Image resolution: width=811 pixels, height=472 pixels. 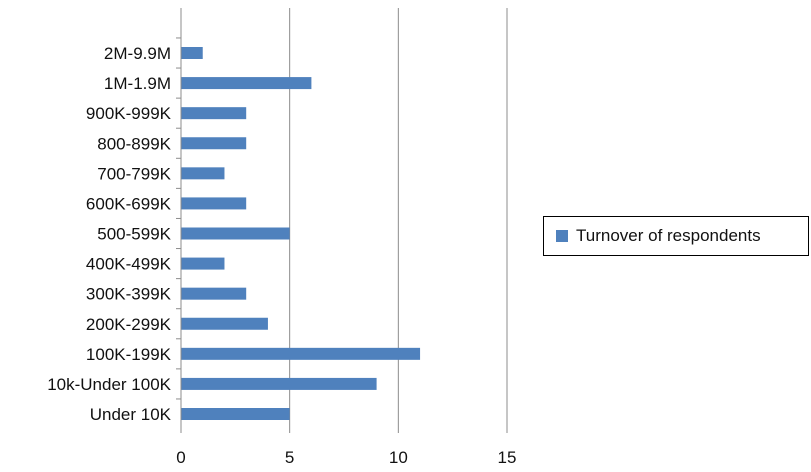 What do you see at coordinates (562, 236) in the screenshot?
I see `legend-swatch` at bounding box center [562, 236].